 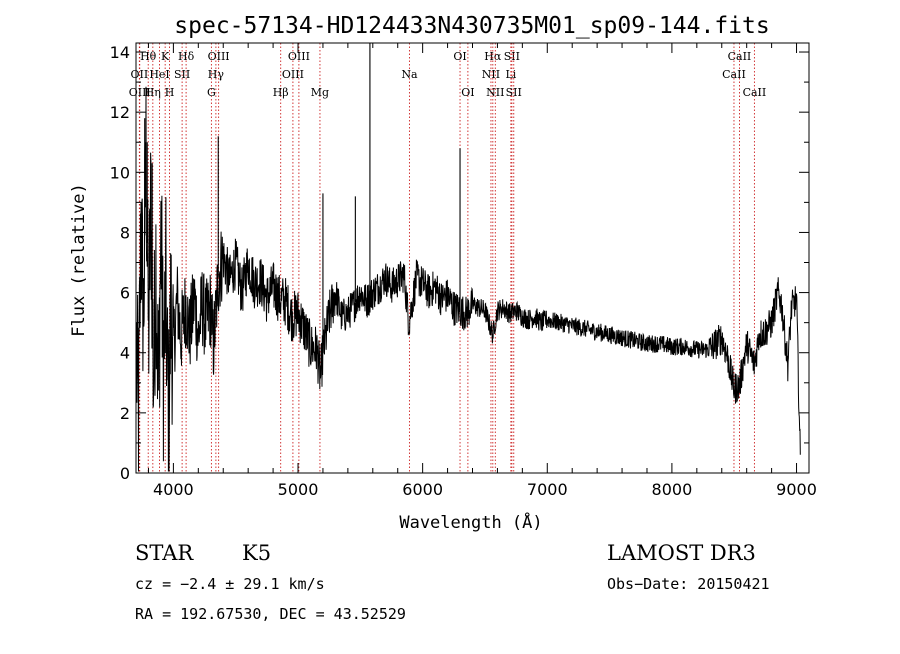 I want to click on x-tick-label: 4000, so click(x=173, y=489).